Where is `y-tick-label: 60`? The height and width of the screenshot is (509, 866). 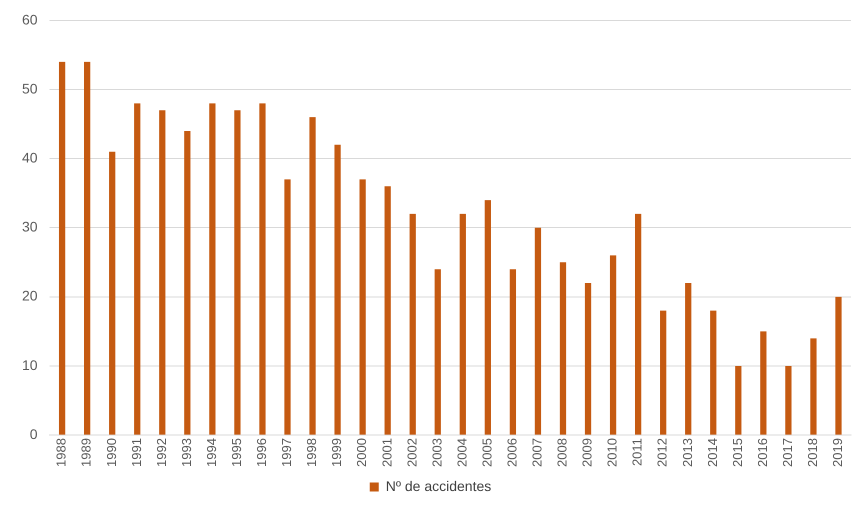
y-tick-label: 60 is located at coordinates (30, 19).